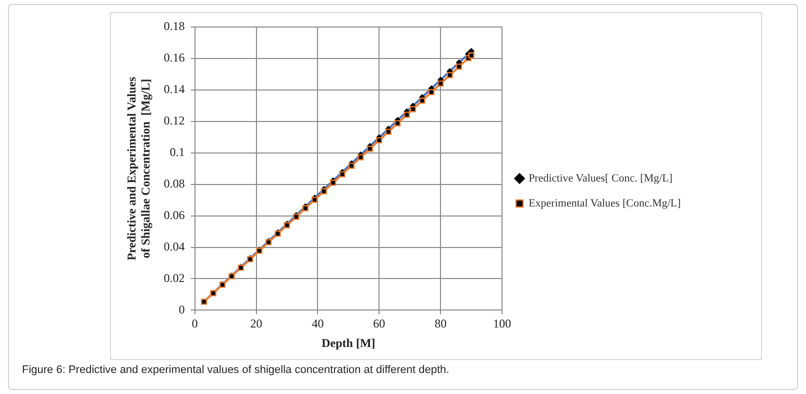 This screenshot has height=394, width=806. I want to click on x-tick-label: 0, so click(195, 323).